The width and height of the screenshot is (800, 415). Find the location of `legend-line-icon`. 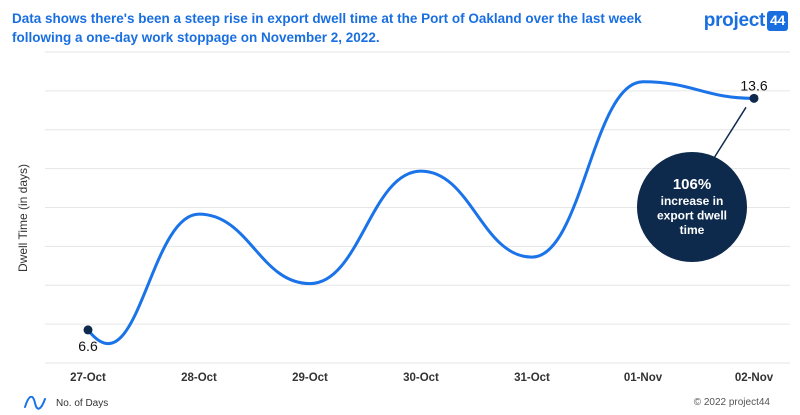

legend-line-icon is located at coordinates (35, 403).